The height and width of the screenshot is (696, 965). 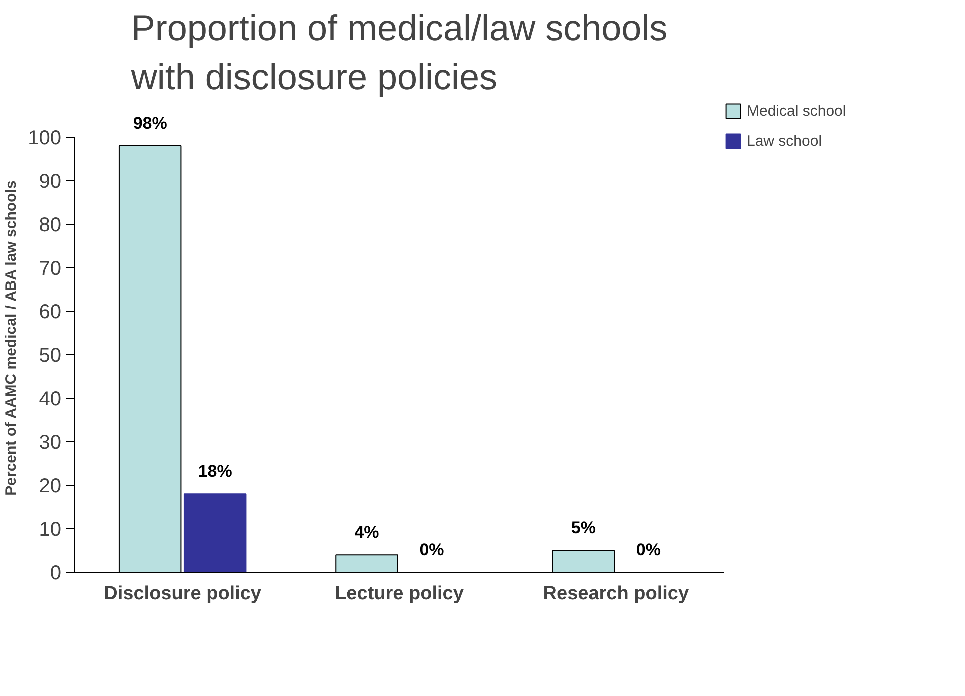 What do you see at coordinates (399, 594) in the screenshot?
I see `x-tick-label: Lecture policy` at bounding box center [399, 594].